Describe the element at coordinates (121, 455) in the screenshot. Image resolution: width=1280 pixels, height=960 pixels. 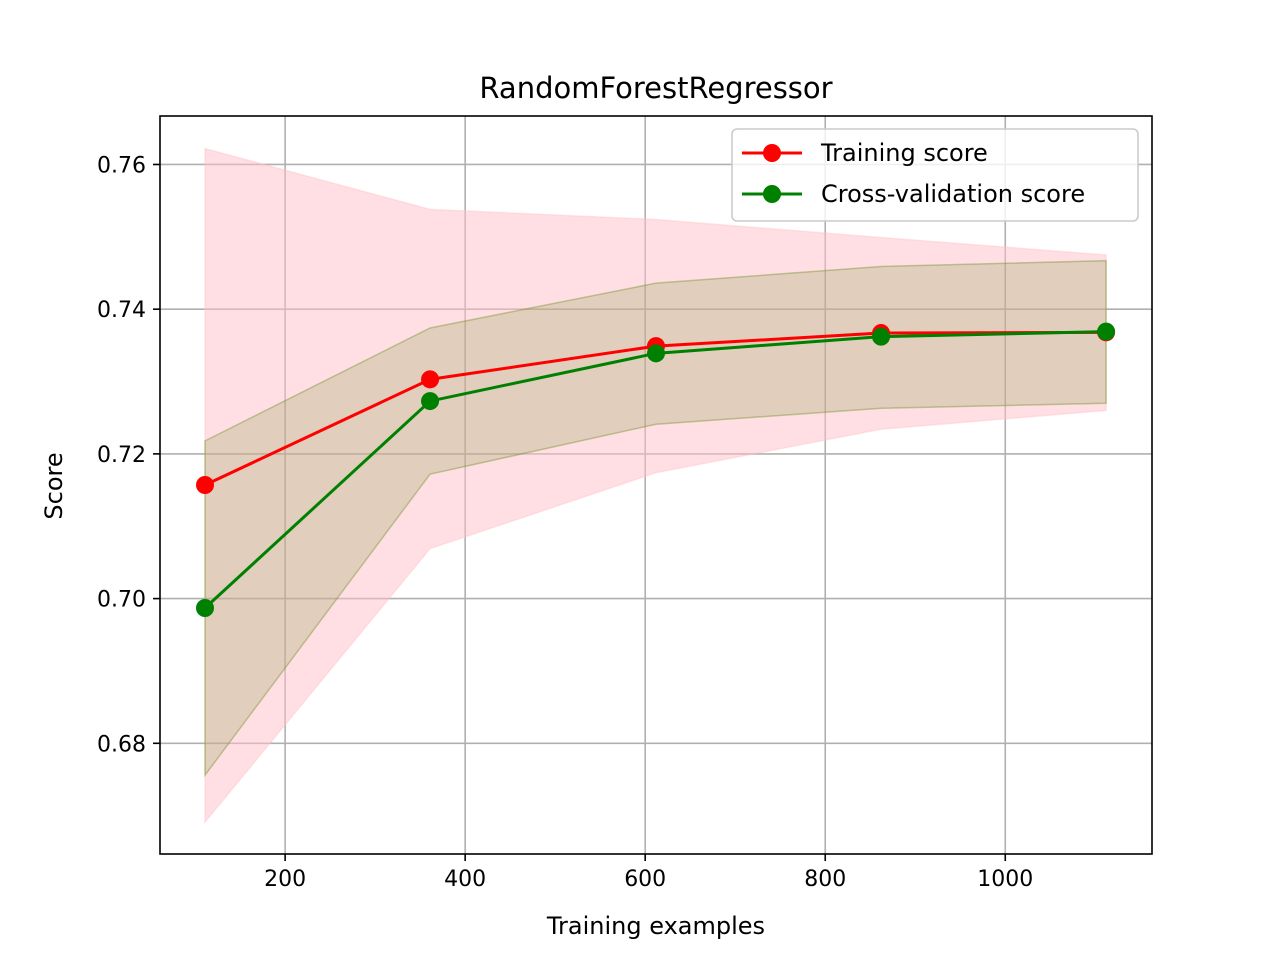
I see `y-tick-label-2: 0.72` at that location.